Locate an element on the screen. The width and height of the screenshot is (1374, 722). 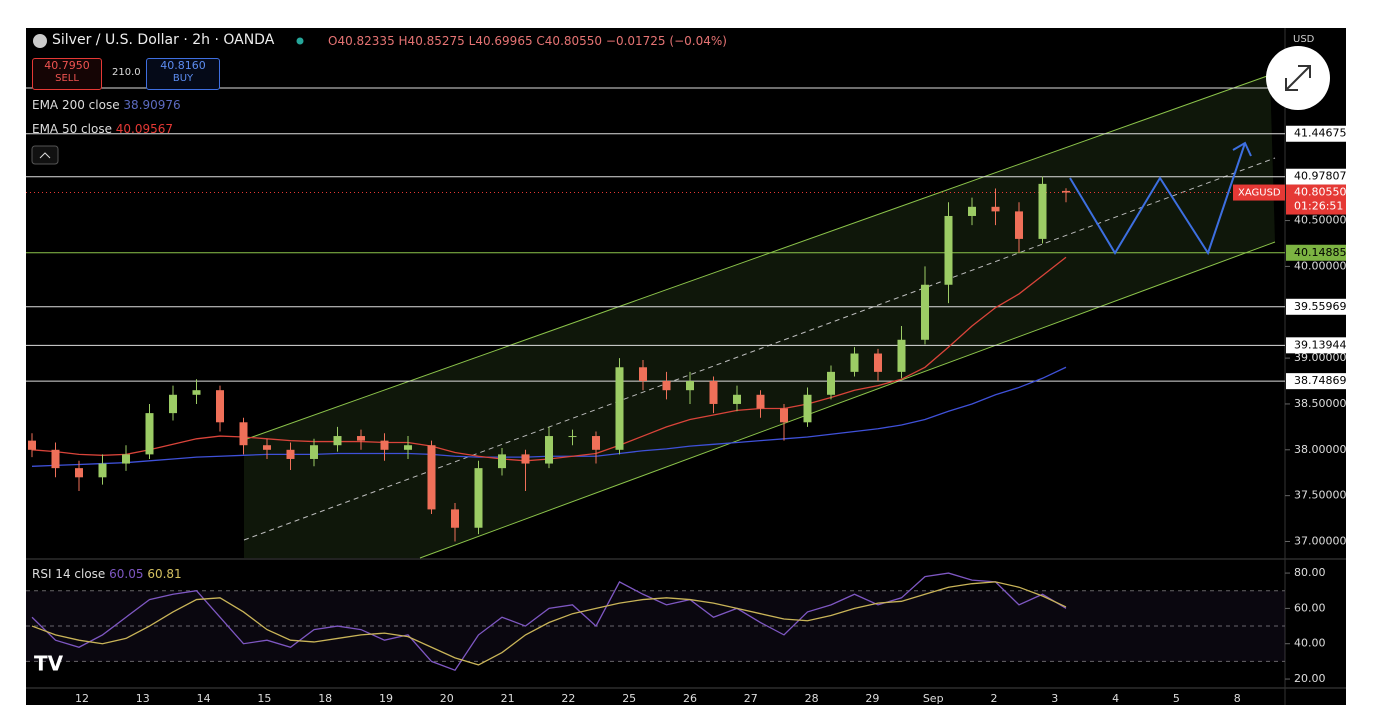
ema50-name: EMA 50 close is located at coordinates (72, 129).